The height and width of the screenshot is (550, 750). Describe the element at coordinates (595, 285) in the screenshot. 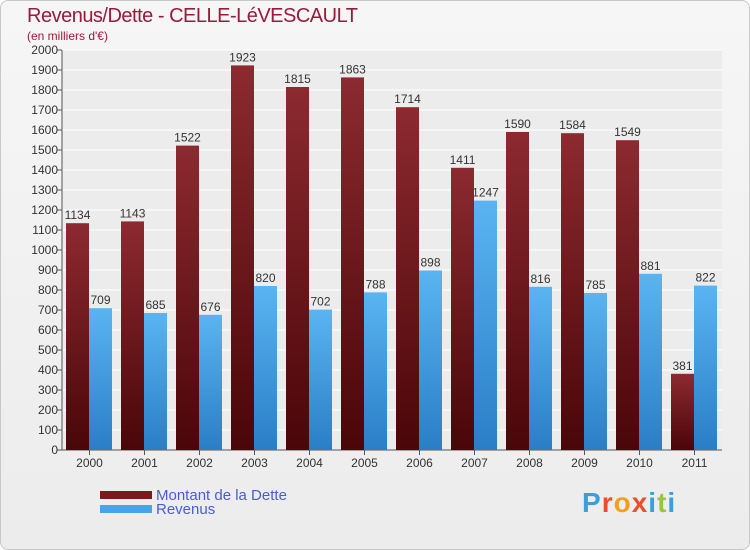

I see `data-label-revenus: 785` at that location.